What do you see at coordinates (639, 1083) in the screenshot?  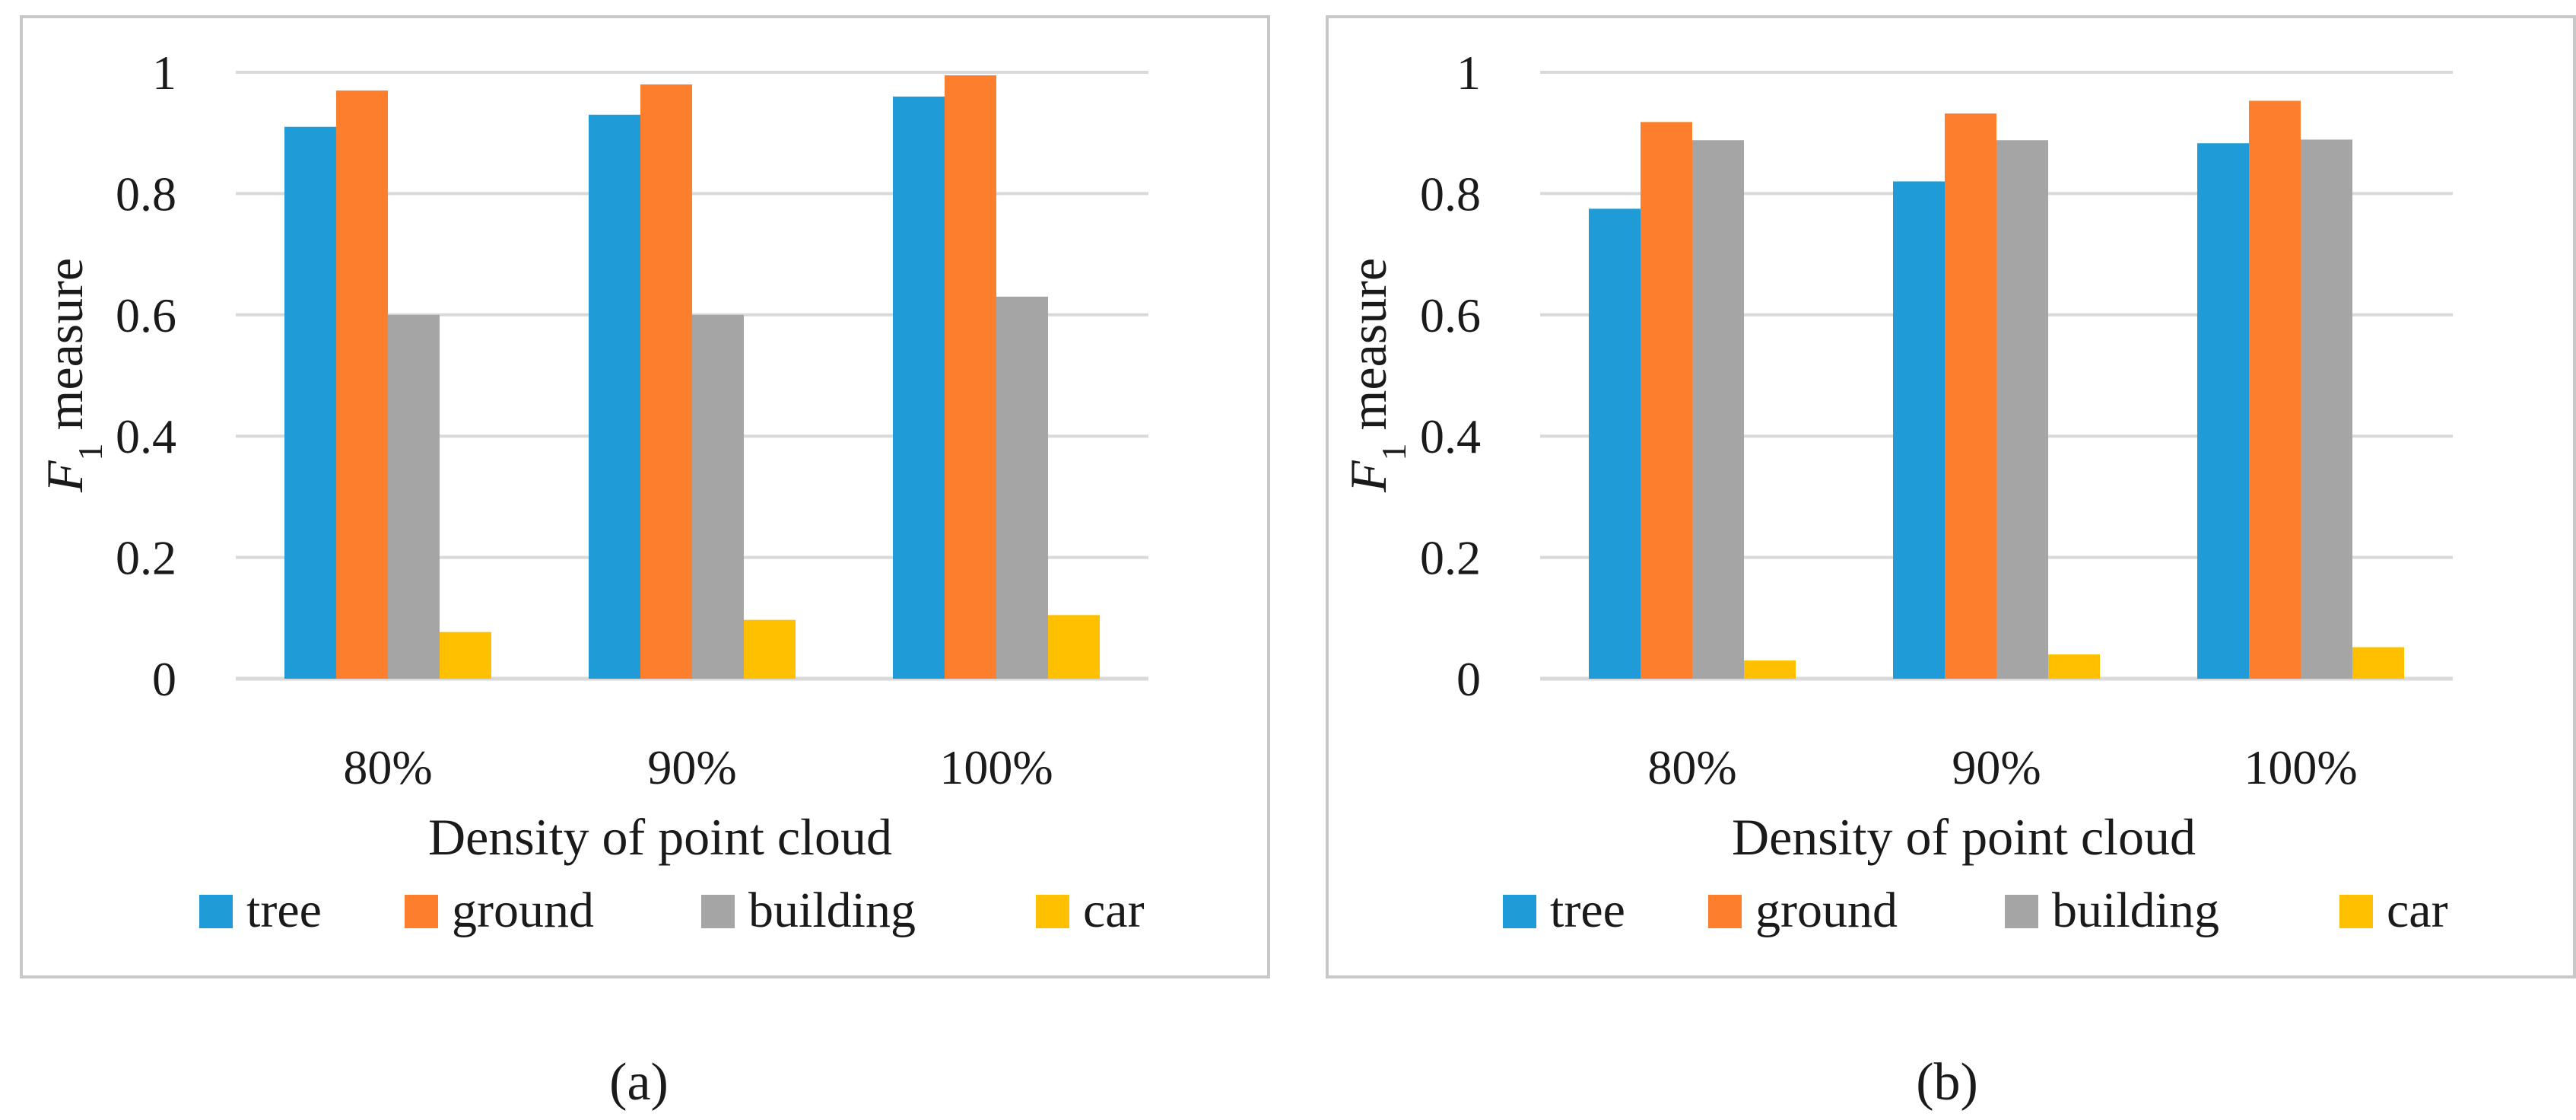 I see `panel-label: (a)` at bounding box center [639, 1083].